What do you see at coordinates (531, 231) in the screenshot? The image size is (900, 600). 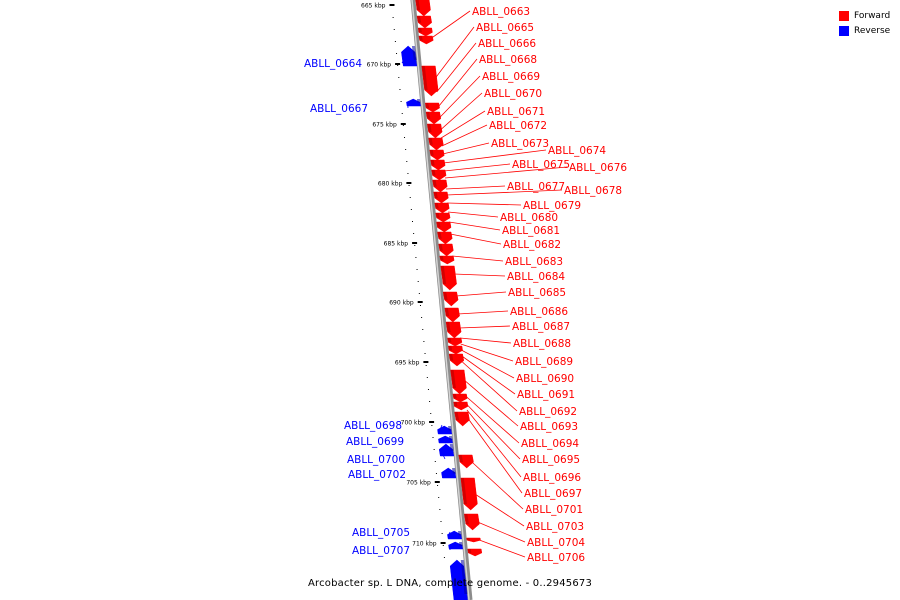 I see `gene-label: ABLL_0681` at bounding box center [531, 231].